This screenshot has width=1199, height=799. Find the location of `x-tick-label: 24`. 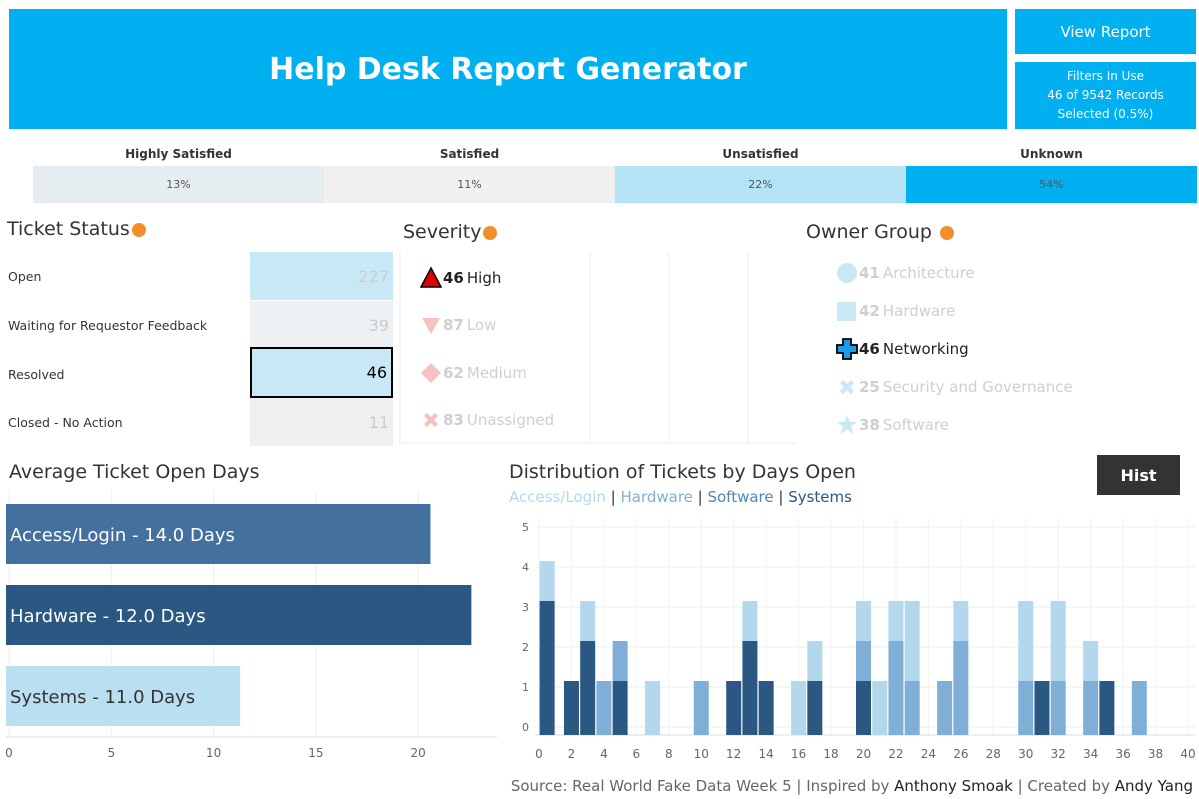

x-tick-label: 24 is located at coordinates (928, 754).